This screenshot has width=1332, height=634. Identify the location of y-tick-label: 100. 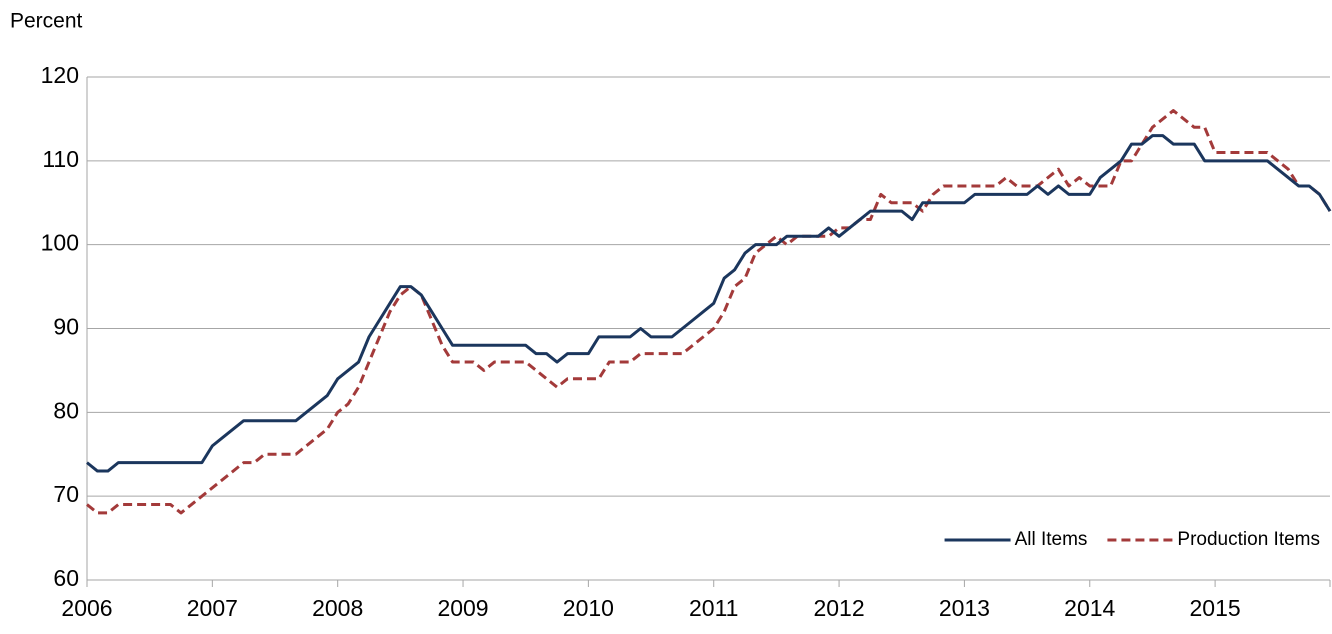
(60, 243).